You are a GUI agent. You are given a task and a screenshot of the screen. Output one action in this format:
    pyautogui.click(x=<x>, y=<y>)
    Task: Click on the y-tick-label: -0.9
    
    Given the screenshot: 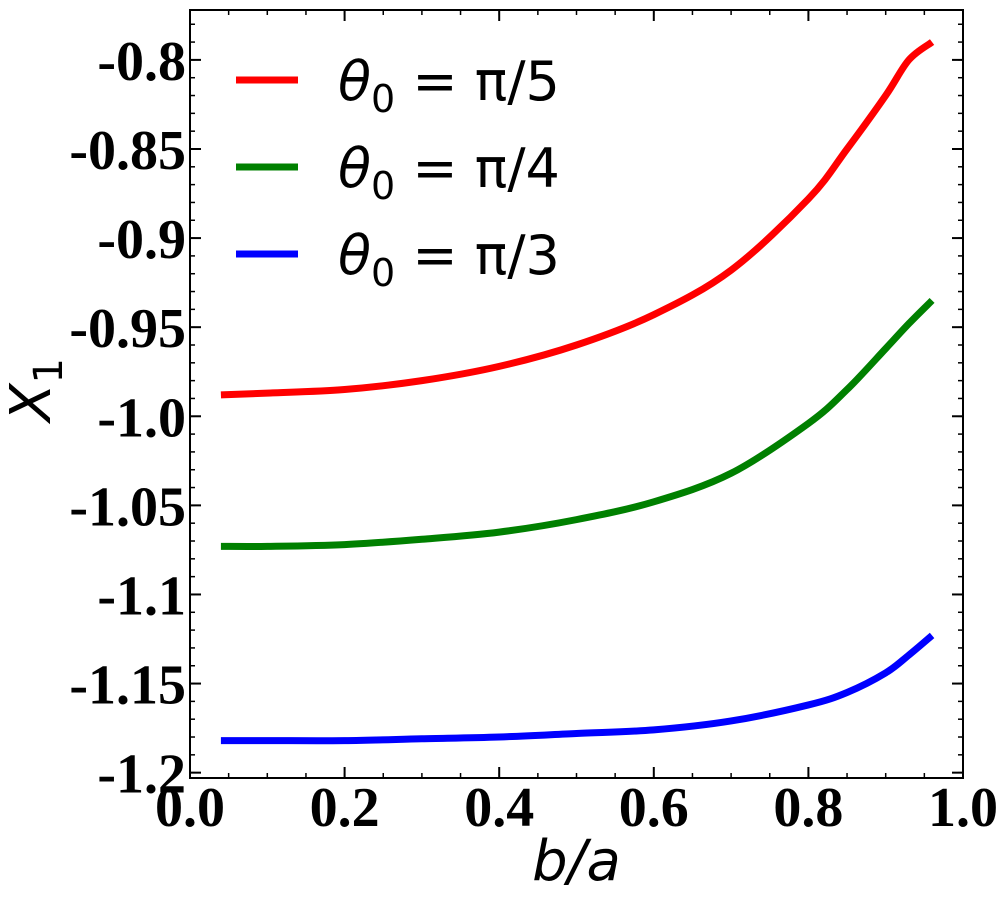 What is the action you would take?
    pyautogui.click(x=141, y=240)
    